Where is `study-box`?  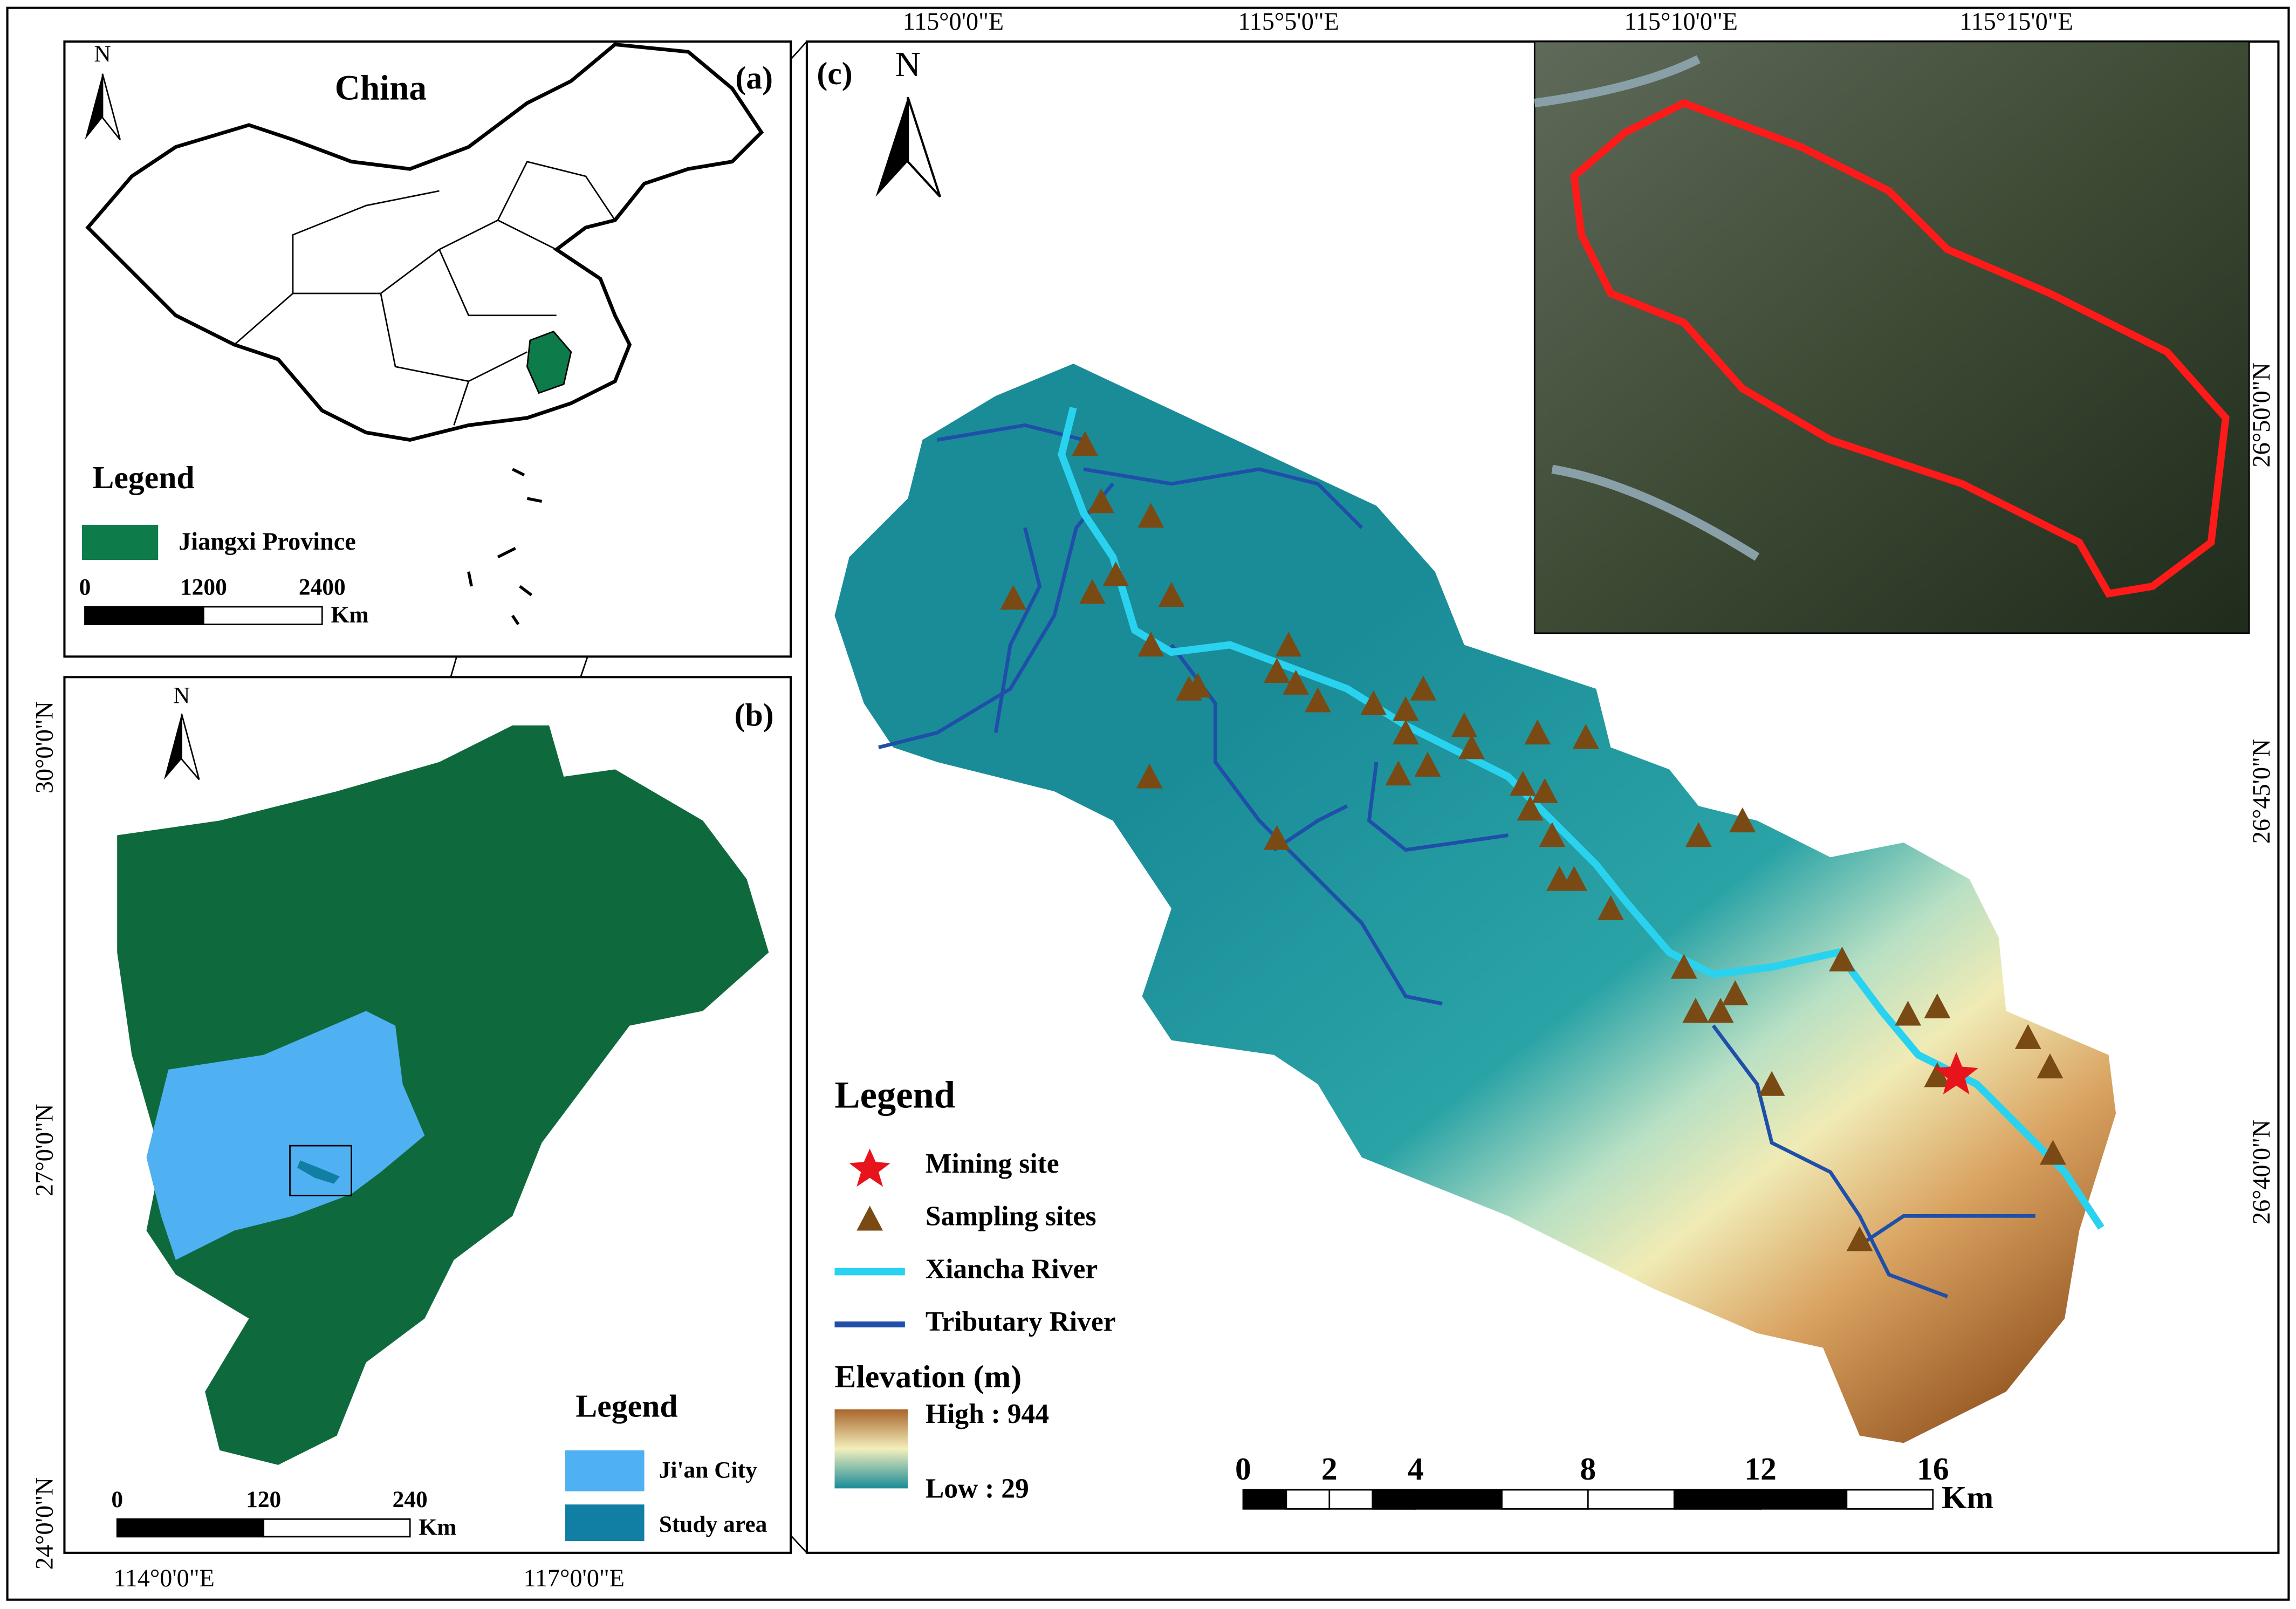 study-box is located at coordinates (320, 1170).